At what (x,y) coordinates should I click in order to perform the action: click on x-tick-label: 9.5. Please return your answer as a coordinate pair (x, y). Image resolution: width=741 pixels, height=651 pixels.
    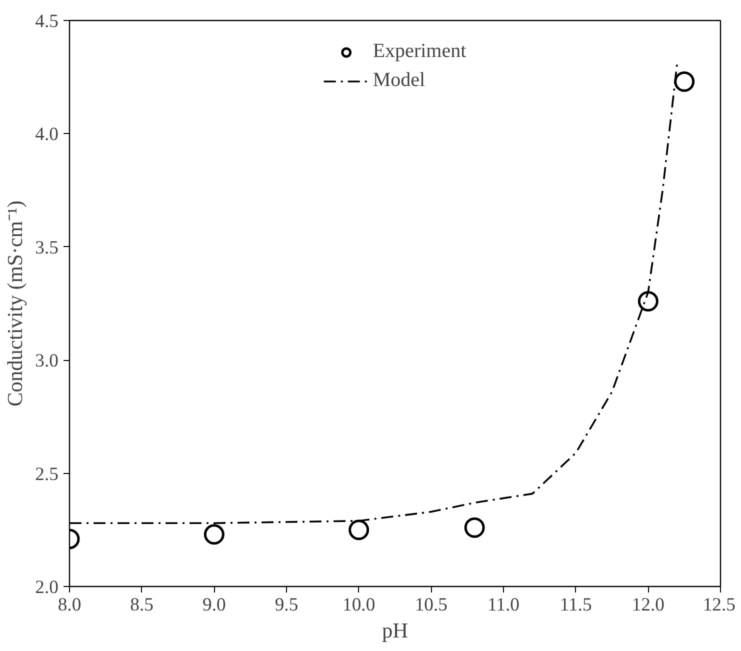
    Looking at the image, I should click on (286, 605).